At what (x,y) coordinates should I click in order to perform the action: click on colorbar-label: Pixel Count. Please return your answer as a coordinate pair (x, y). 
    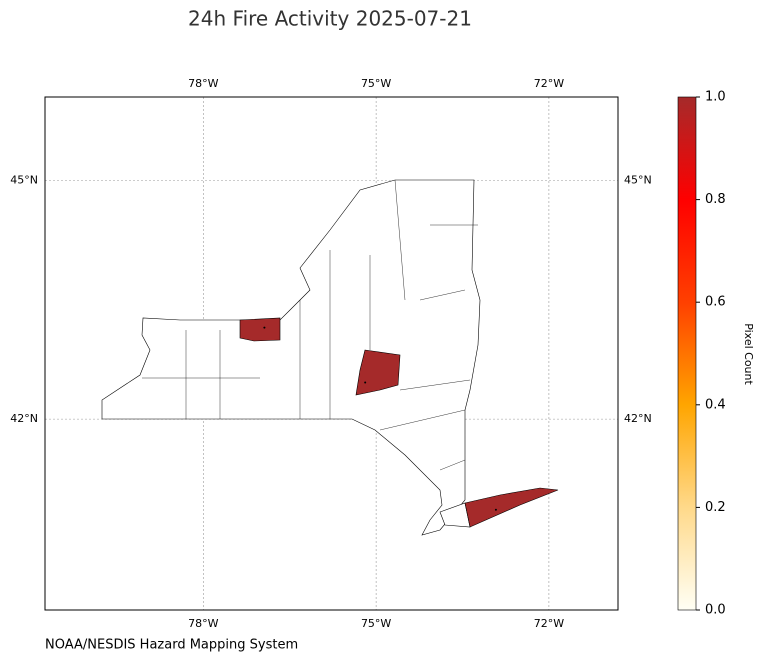
    Looking at the image, I should click on (748, 354).